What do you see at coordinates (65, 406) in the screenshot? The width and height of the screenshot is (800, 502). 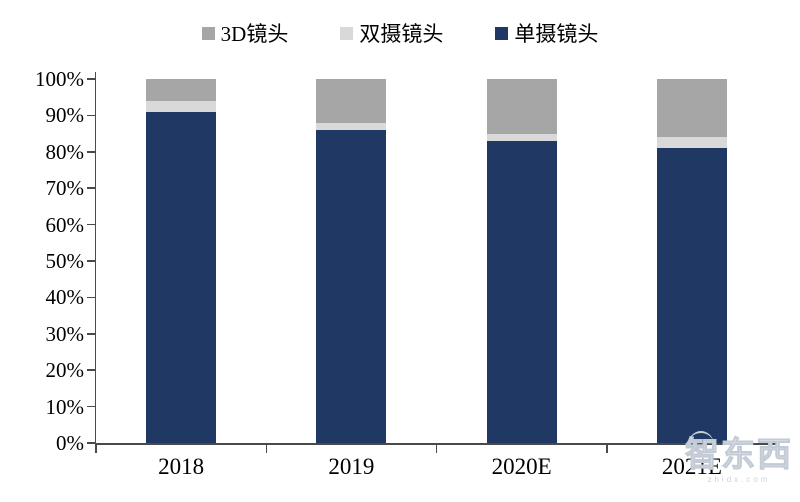 I see `y-axis-label-10: 10%` at bounding box center [65, 406].